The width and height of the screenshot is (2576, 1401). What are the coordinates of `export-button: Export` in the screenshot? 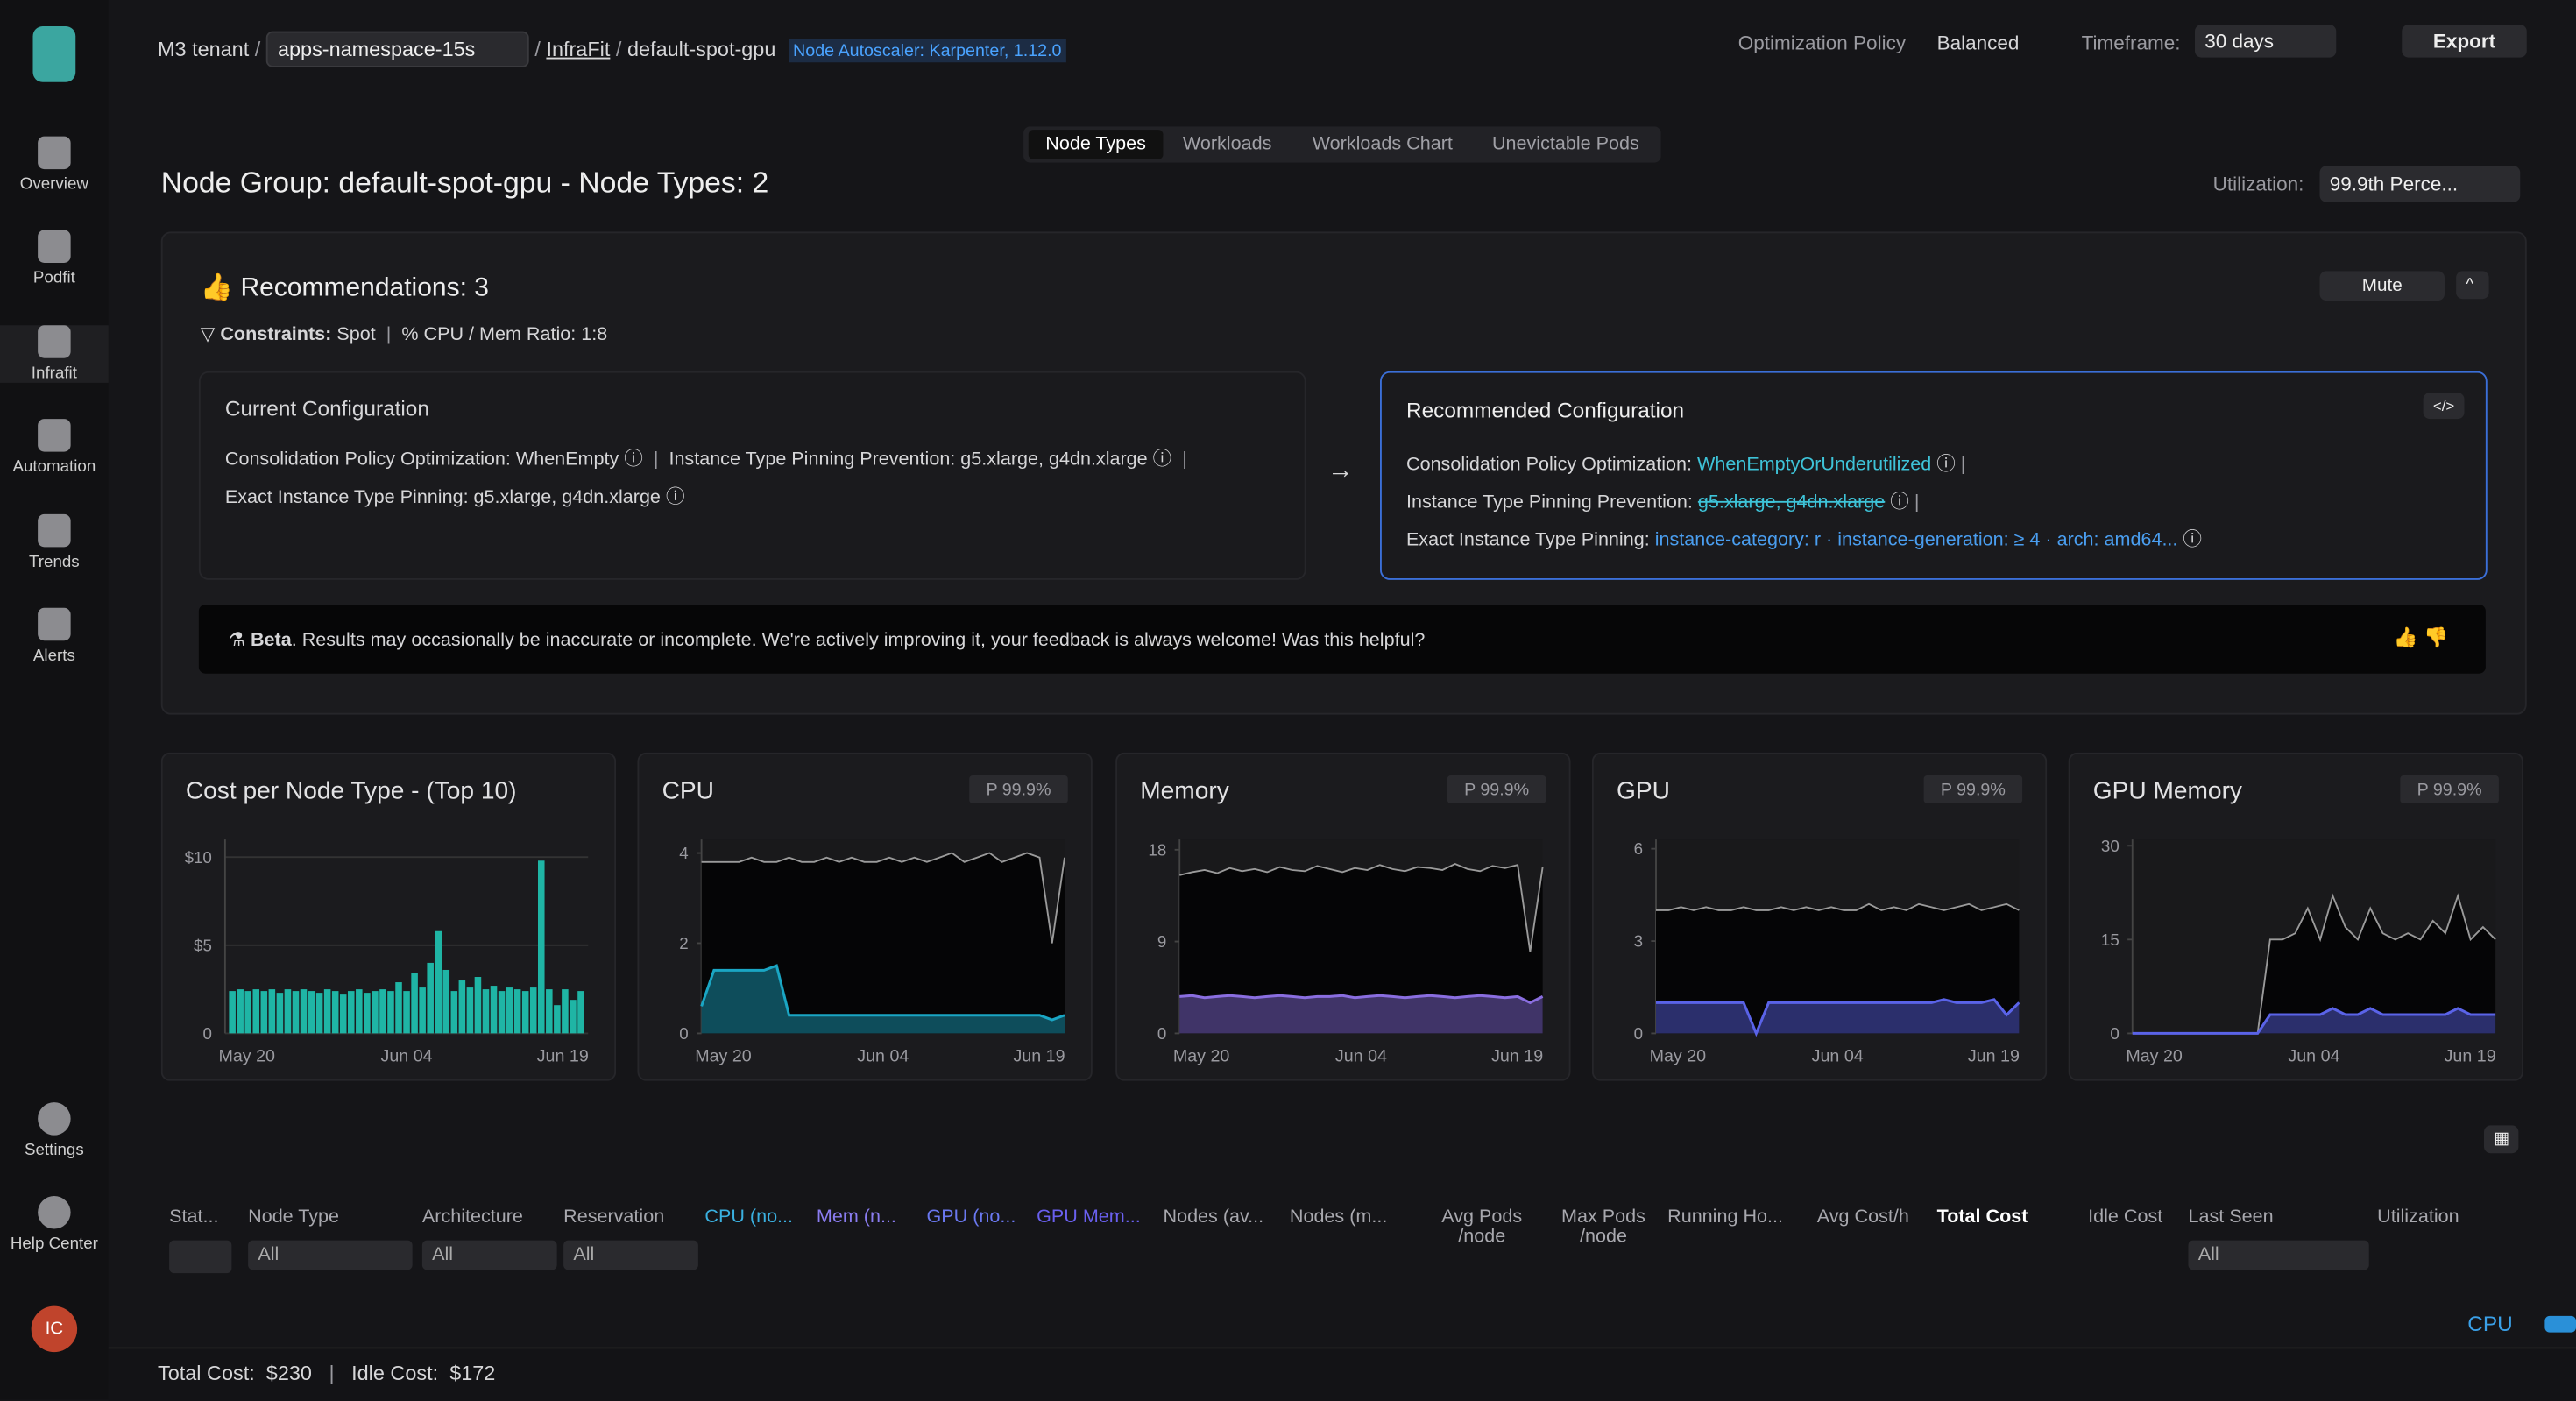 It's located at (2464, 41).